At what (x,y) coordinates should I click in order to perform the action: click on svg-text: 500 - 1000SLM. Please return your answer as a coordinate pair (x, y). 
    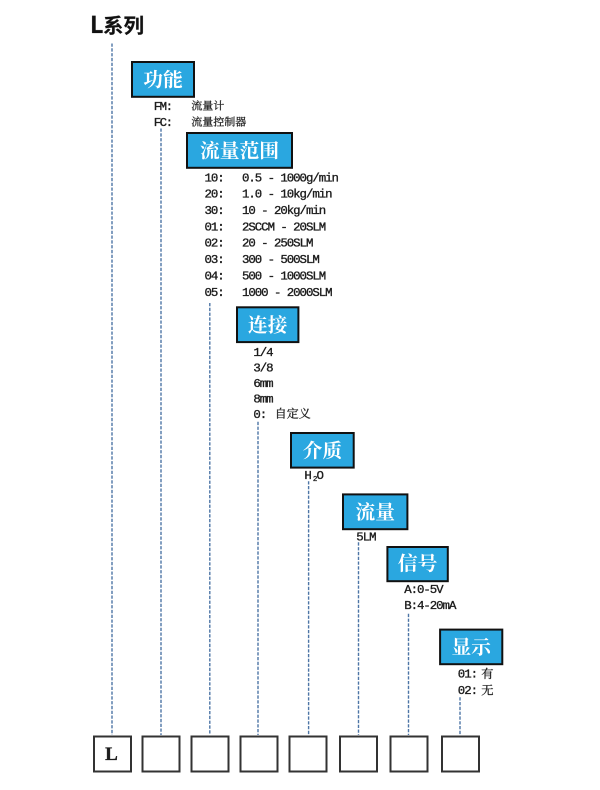
    Looking at the image, I should click on (284, 276).